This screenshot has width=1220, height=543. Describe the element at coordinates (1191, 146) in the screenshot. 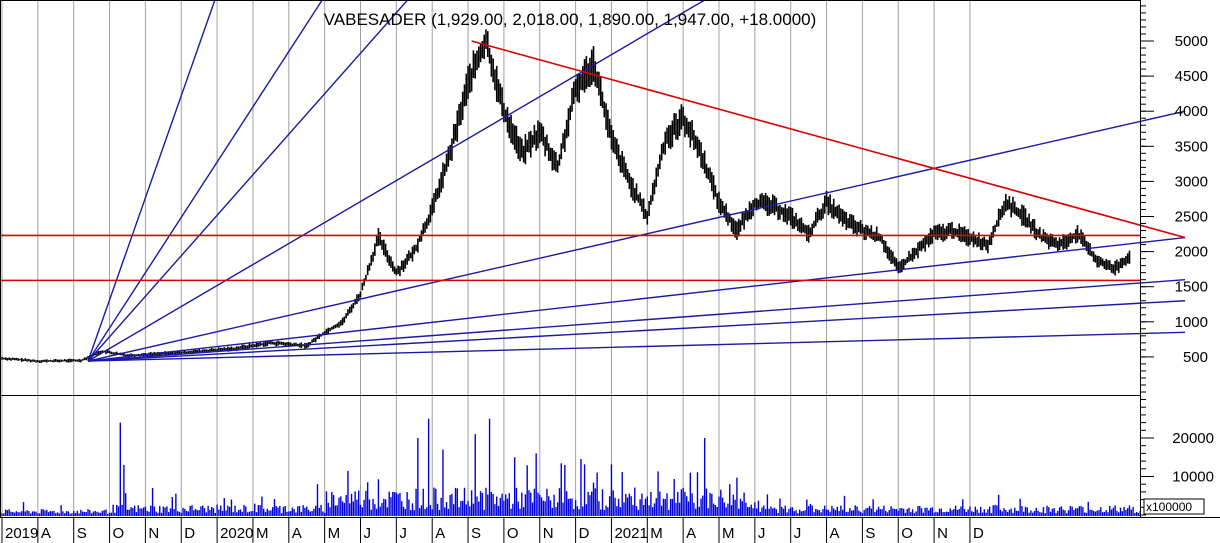

I see `price-tick-label: 3500` at that location.